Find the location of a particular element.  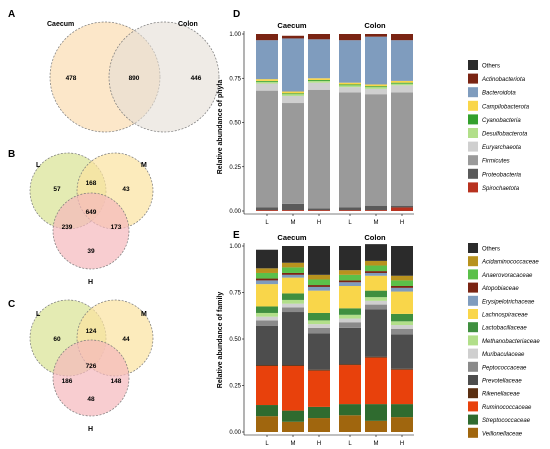

venn-a: A Caecum Colon 478 890 446 is located at coordinates (114, 71).